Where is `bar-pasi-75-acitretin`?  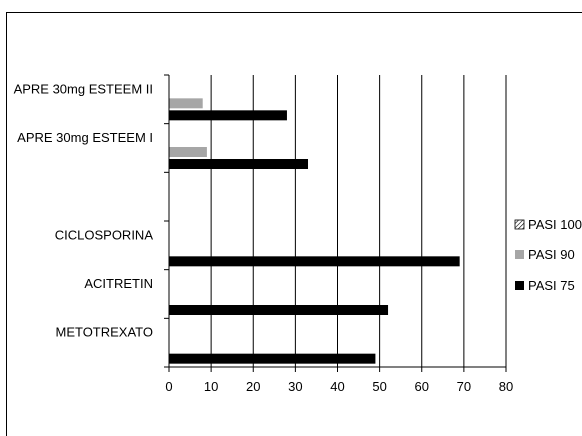
bar-pasi-75-acitretin is located at coordinates (279, 310).